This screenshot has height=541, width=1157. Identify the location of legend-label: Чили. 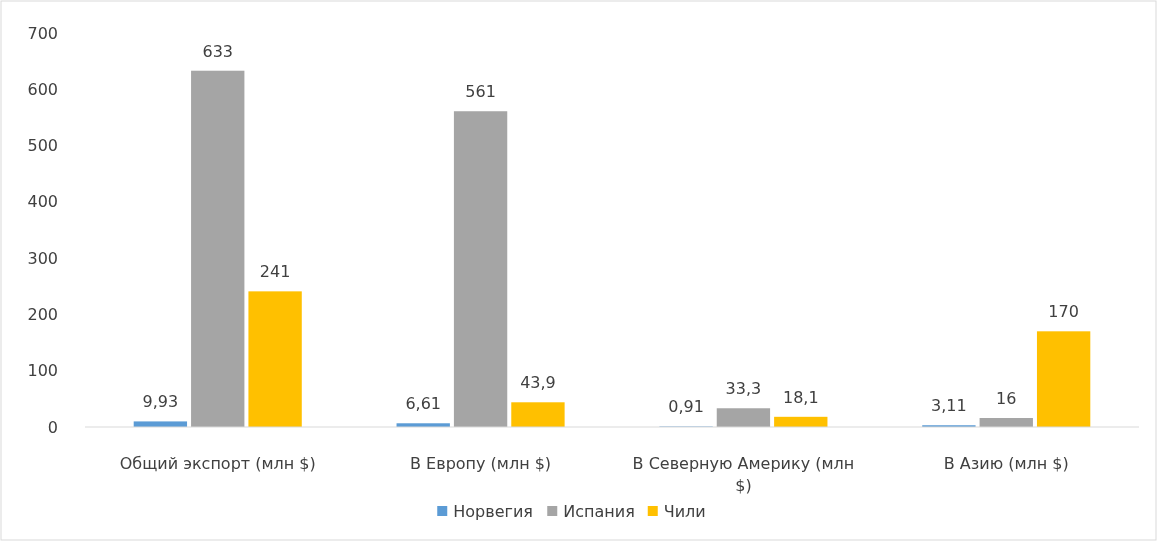
(684, 511).